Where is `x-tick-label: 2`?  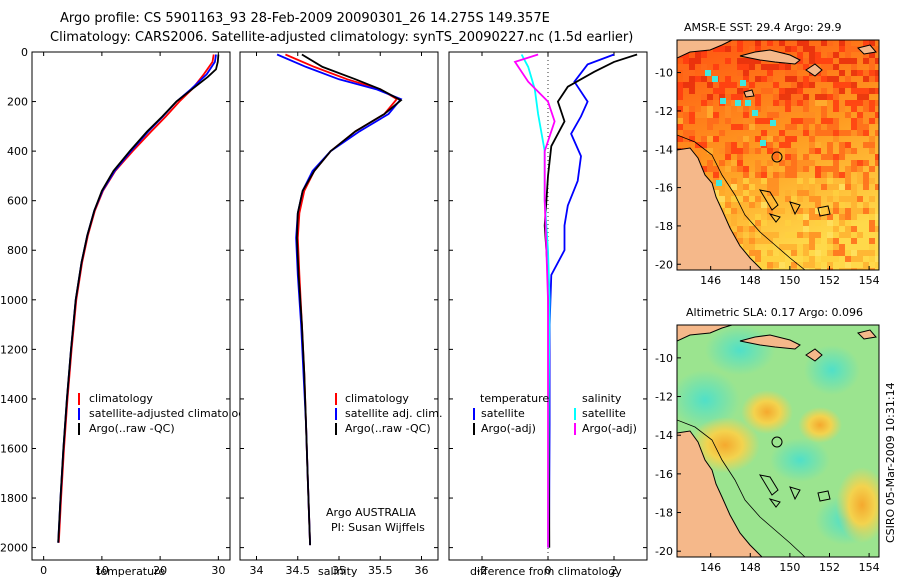
x-tick-label: 2 is located at coordinates (614, 570).